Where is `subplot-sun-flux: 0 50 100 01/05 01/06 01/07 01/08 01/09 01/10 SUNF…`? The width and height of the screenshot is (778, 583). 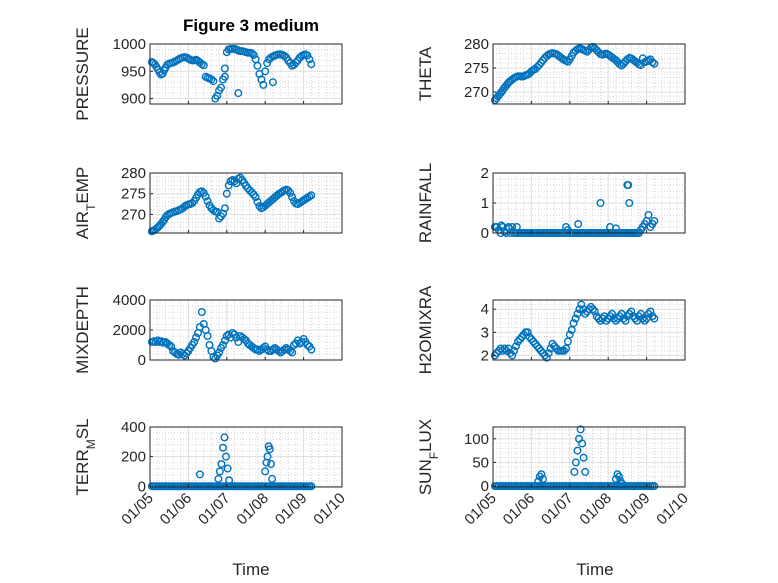 subplot-sun-flux: 0 50 100 01/05 01/06 01/07 01/08 01/09 01/10 SUNF… is located at coordinates (554, 474).